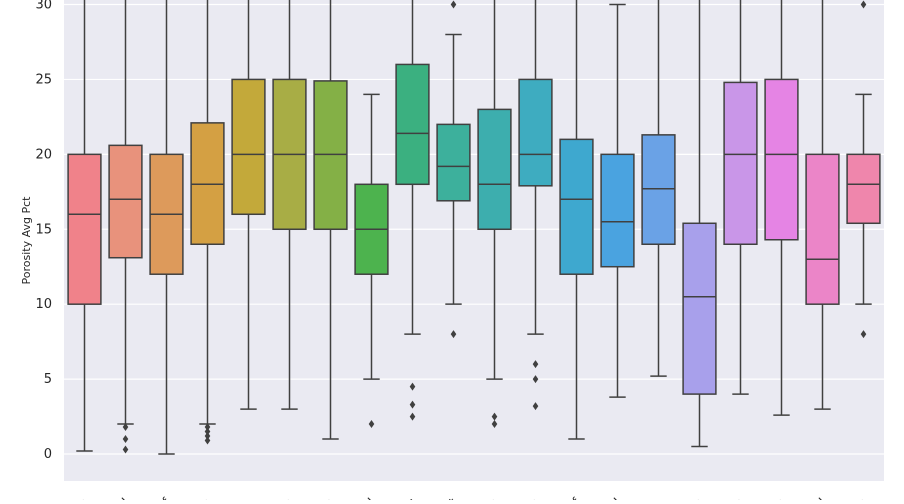  Describe the element at coordinates (43, 154) in the screenshot. I see `y-tick-label: 20` at that location.